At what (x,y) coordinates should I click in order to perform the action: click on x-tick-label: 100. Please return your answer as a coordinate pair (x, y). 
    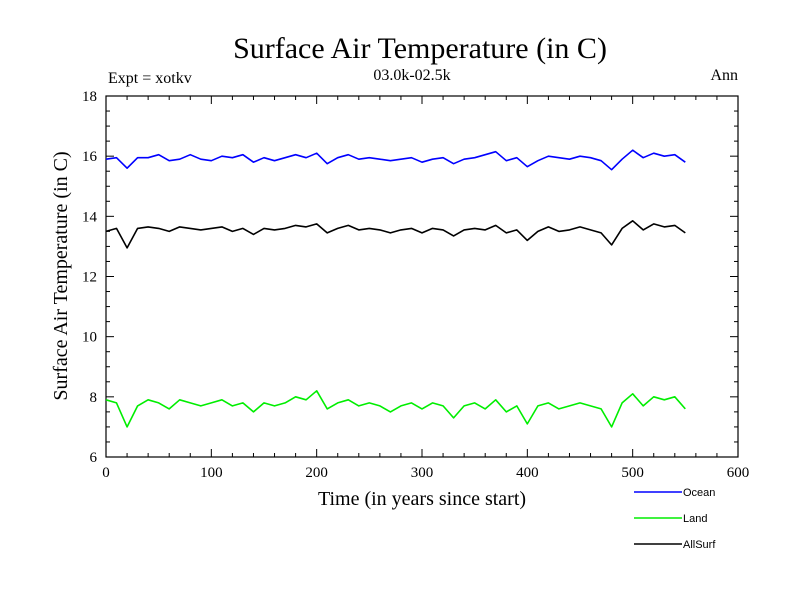
    Looking at the image, I should click on (211, 473).